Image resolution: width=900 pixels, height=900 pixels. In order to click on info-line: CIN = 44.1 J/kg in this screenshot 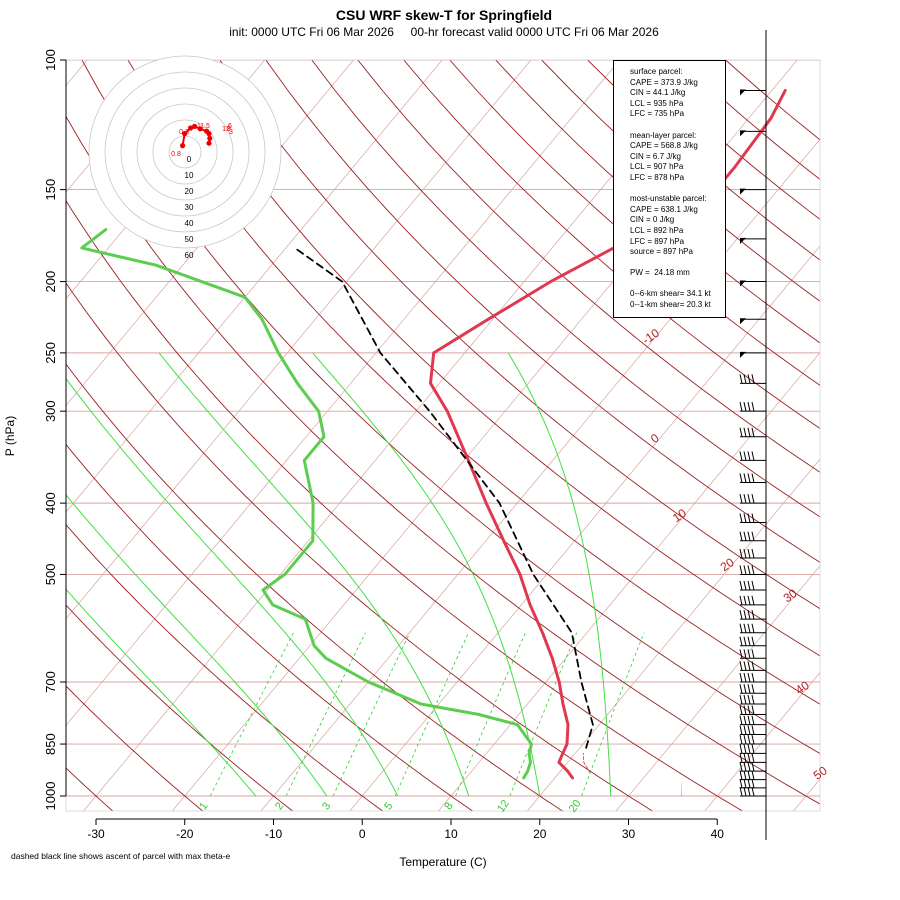, I will do `click(658, 93)`.